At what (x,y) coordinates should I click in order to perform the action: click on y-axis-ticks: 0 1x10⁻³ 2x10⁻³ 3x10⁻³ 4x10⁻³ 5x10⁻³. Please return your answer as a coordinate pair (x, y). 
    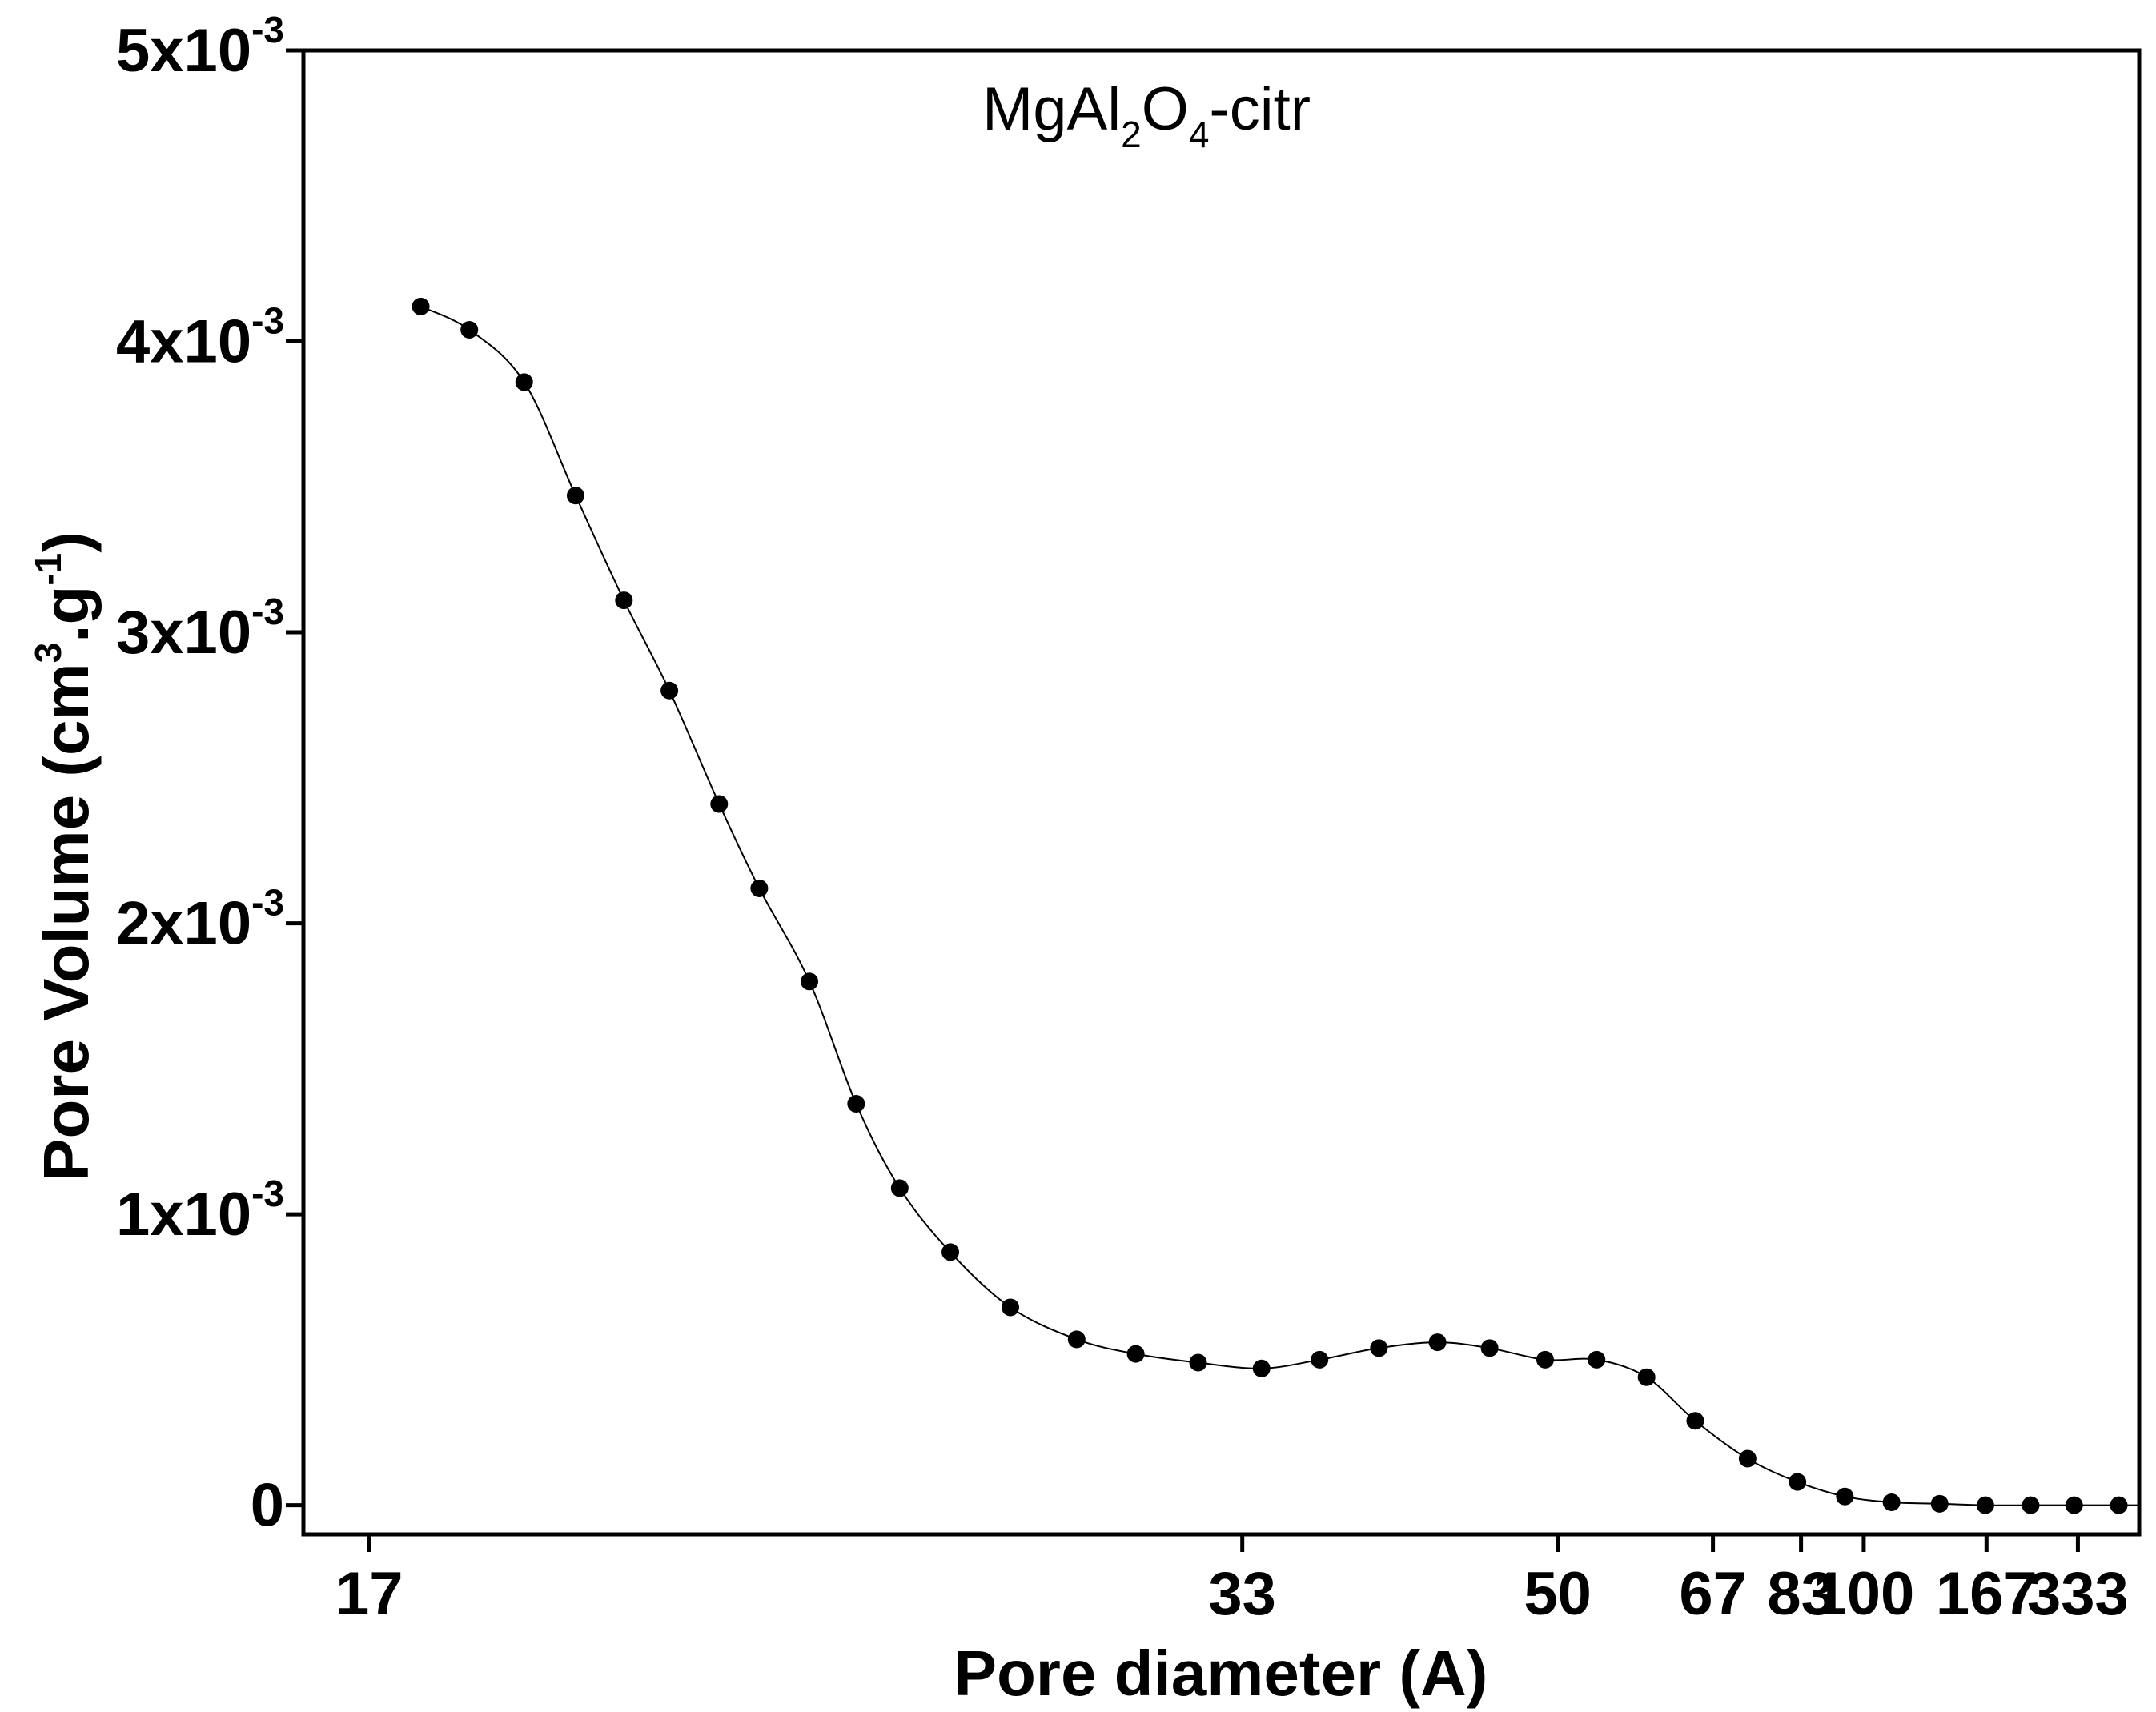
    Looking at the image, I should click on (209, 775).